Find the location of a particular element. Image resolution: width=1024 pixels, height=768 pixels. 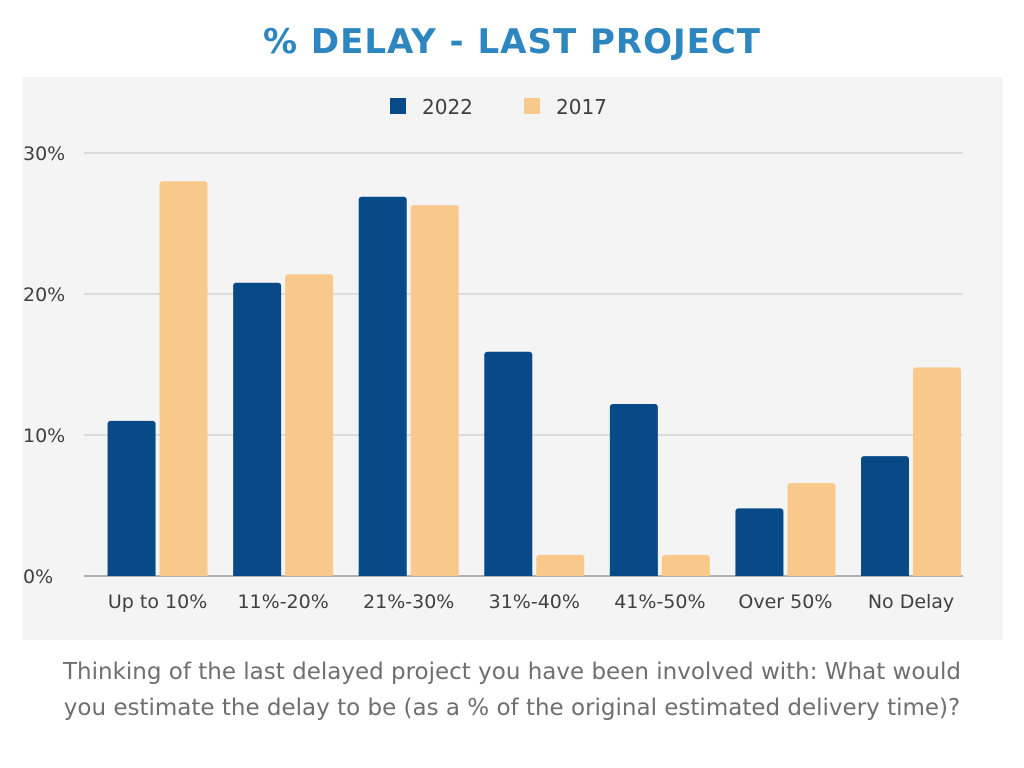

legend-label-2017: 2017 is located at coordinates (581, 107).